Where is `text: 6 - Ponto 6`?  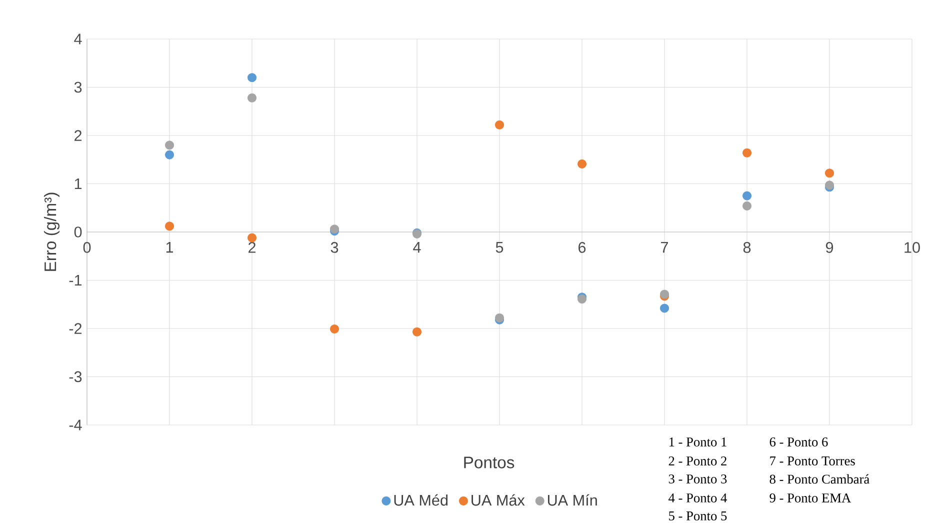
text: 6 - Ponto 6 is located at coordinates (799, 442).